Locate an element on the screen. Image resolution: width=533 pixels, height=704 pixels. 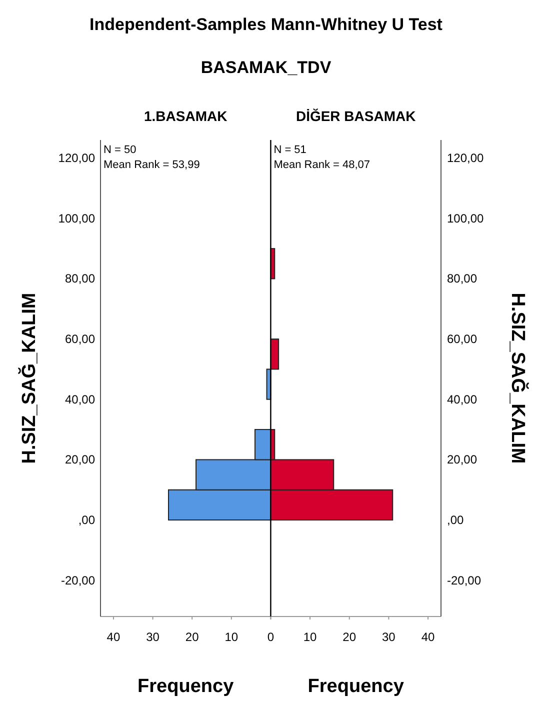
annotation: N = 51 is located at coordinates (290, 150).